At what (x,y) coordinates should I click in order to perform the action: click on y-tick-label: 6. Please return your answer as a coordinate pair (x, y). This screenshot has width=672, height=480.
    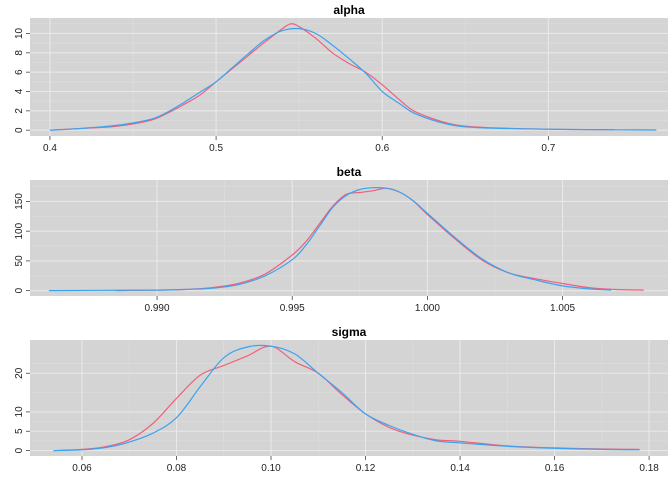
    Looking at the image, I should click on (19, 72).